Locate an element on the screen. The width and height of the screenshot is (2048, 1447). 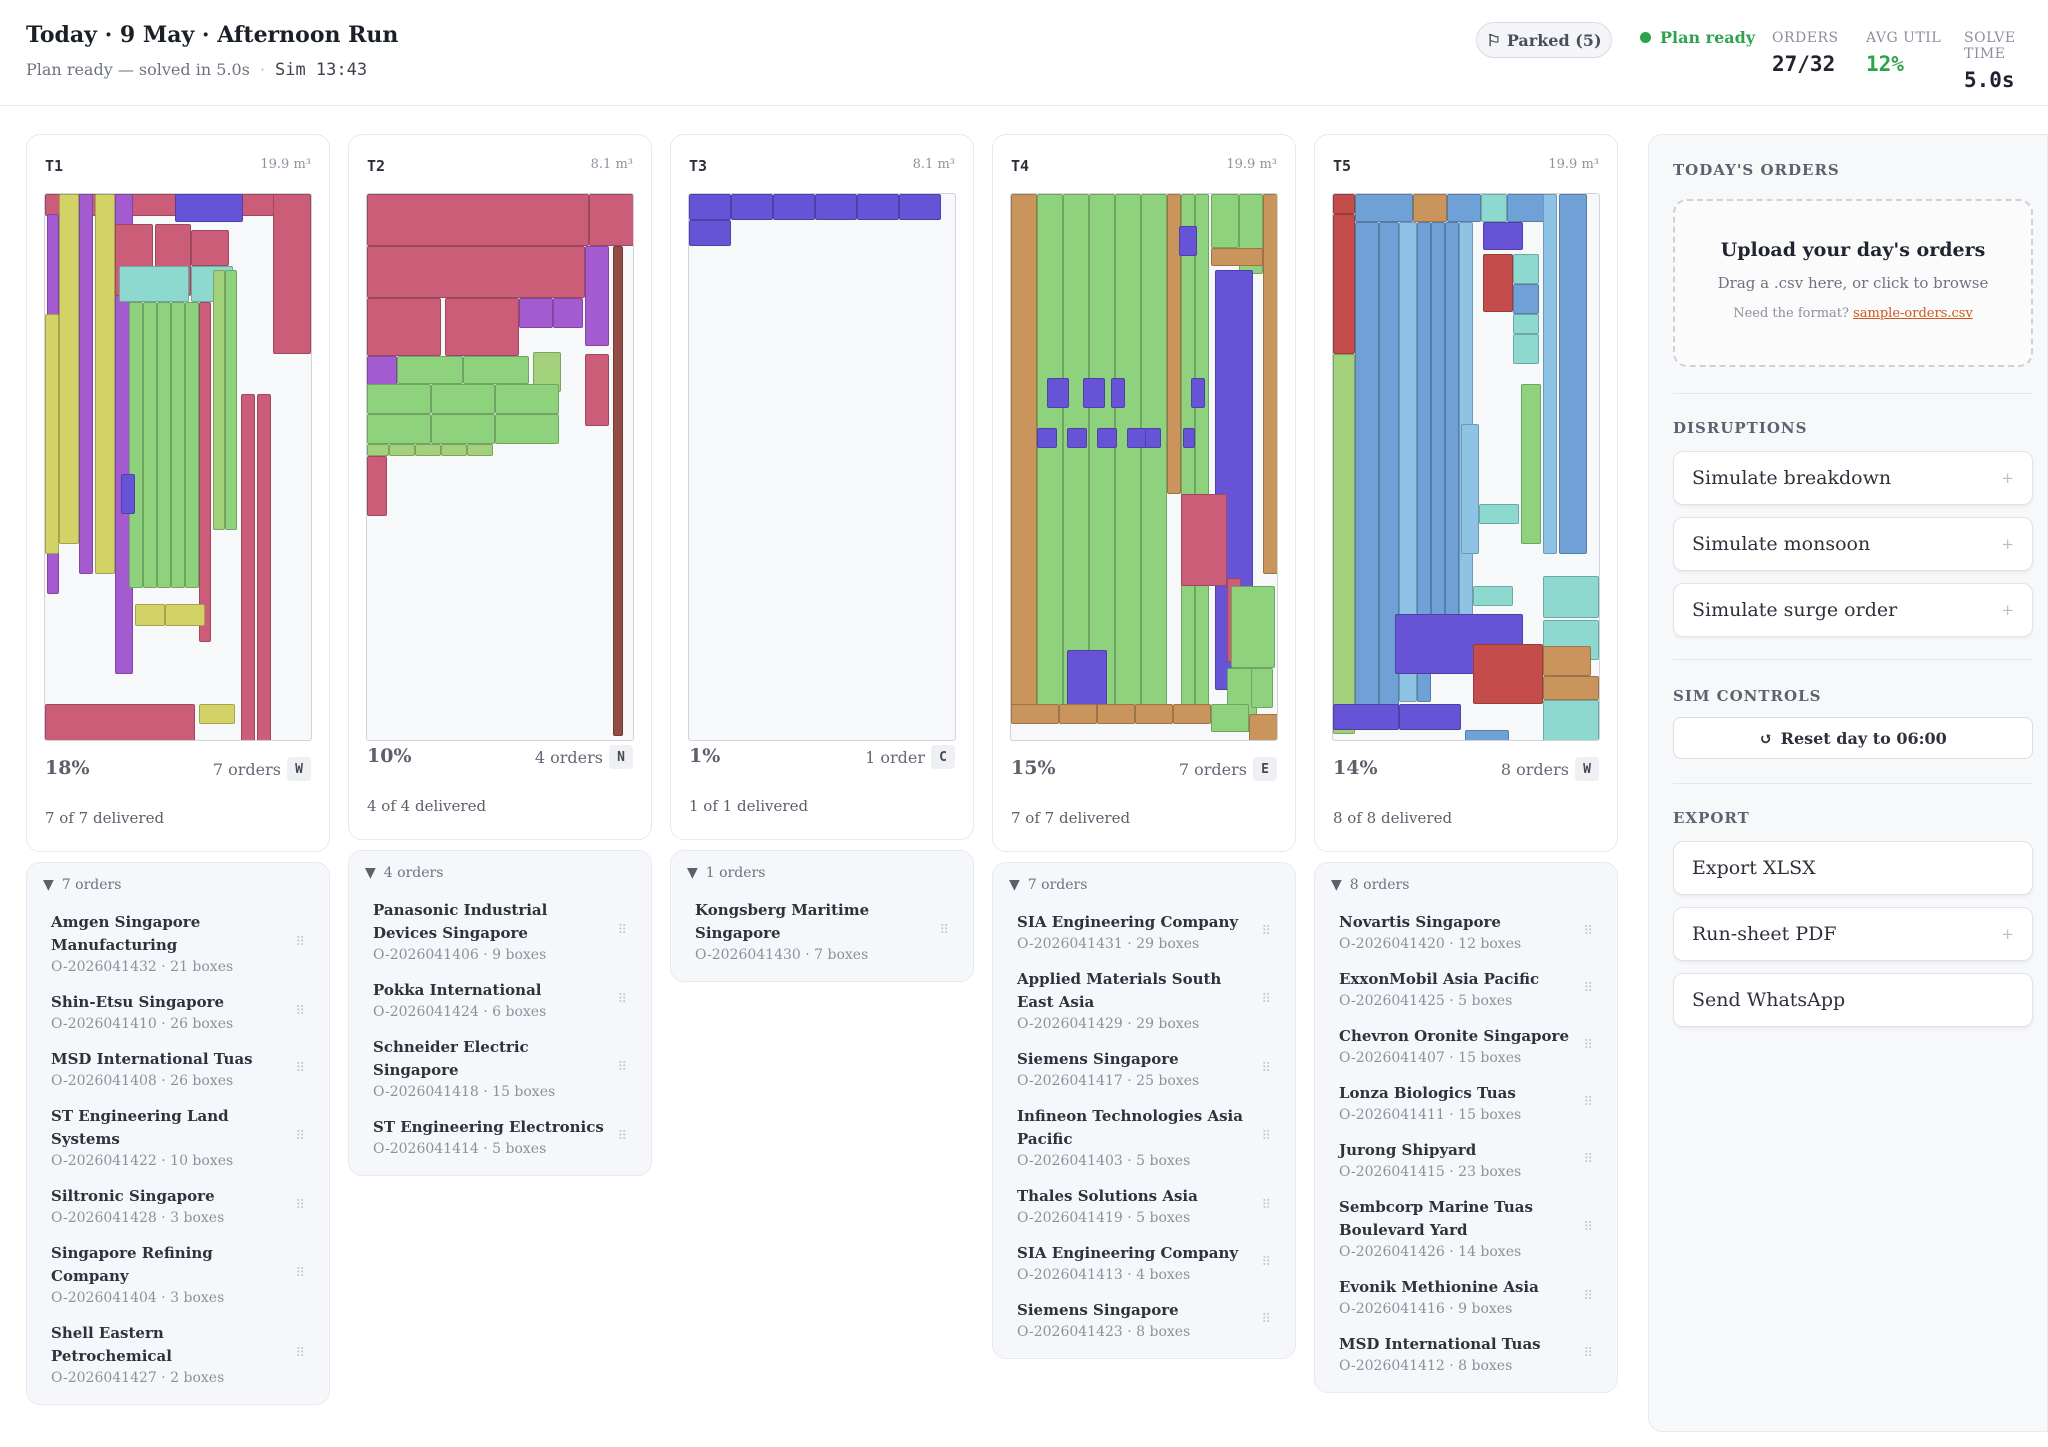
order-list-toggle: ▼ 8 orders is located at coordinates (1466, 883).